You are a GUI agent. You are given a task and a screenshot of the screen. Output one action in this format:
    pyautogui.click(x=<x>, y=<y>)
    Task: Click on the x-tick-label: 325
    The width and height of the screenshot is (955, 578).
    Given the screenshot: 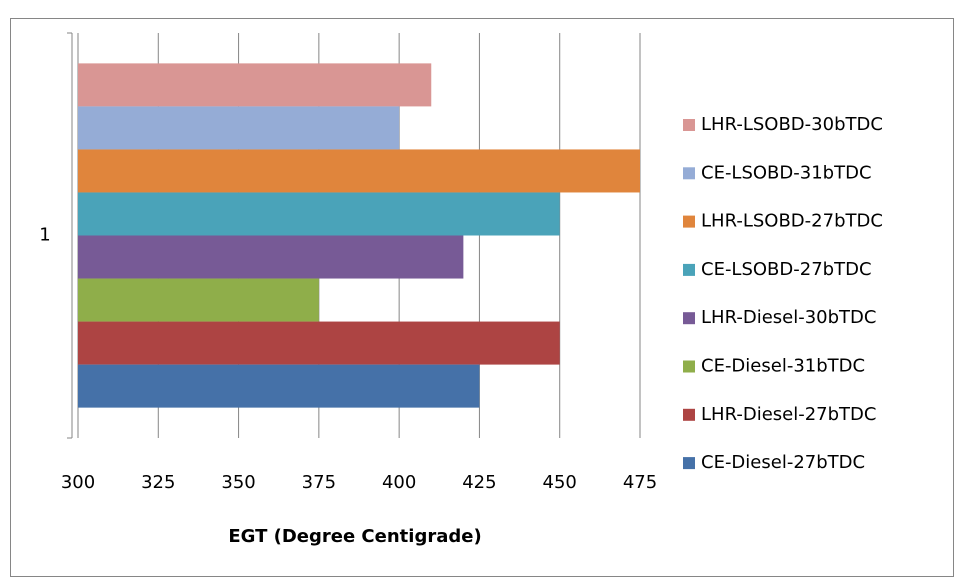 What is the action you would take?
    pyautogui.click(x=158, y=482)
    